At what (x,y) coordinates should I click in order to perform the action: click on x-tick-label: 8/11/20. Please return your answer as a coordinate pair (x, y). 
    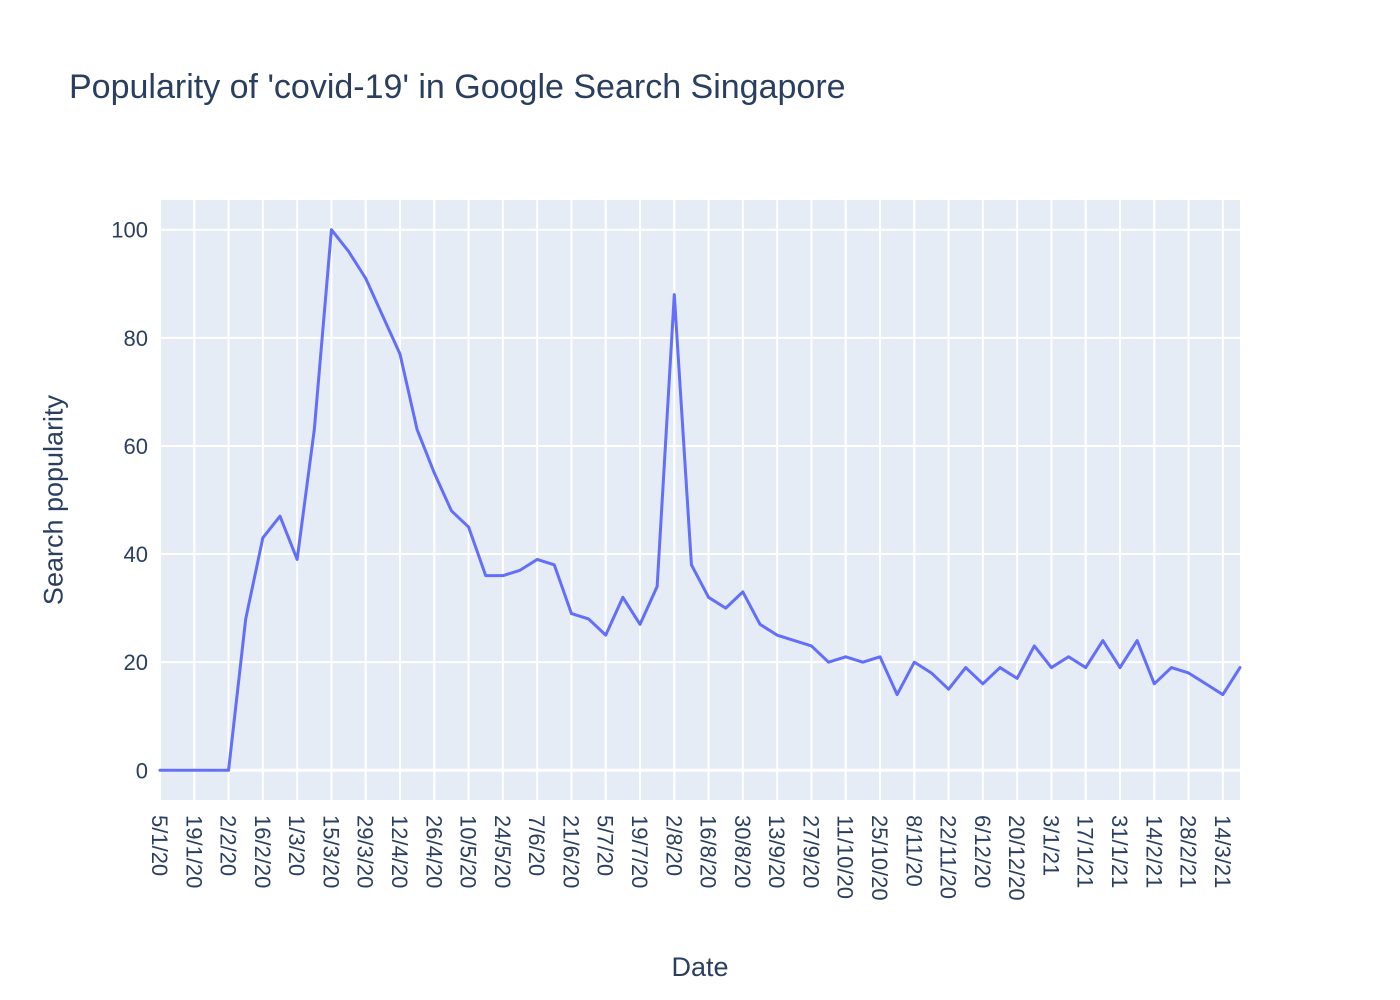
    Looking at the image, I should click on (913, 851).